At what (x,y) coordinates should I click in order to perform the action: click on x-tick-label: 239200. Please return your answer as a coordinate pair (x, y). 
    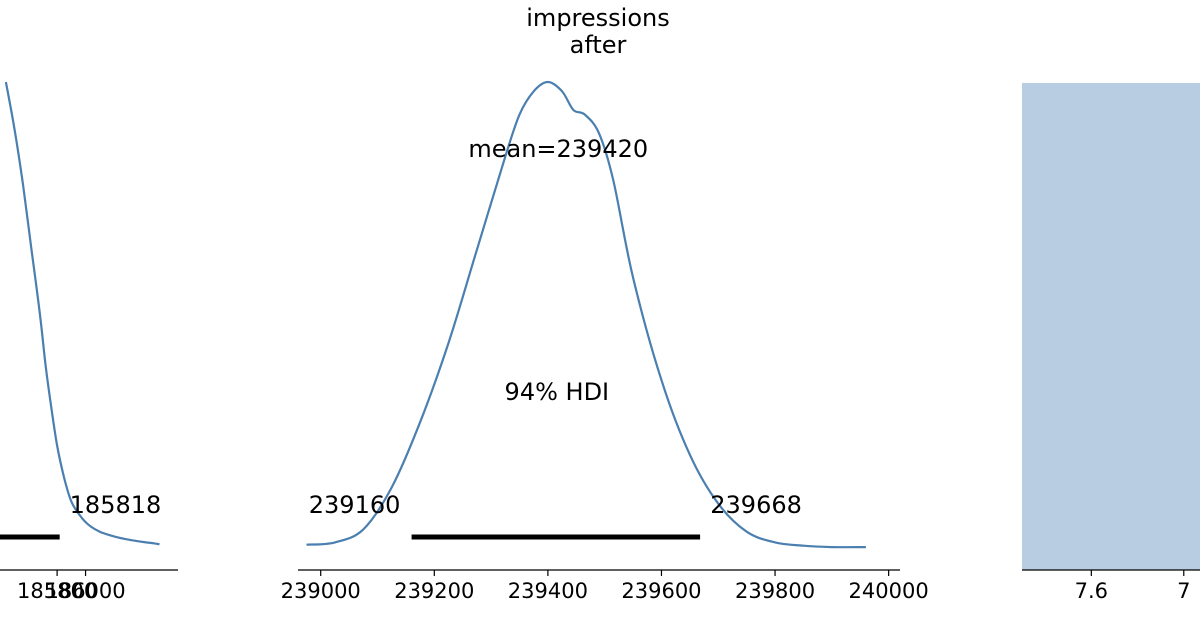
    Looking at the image, I should click on (434, 591).